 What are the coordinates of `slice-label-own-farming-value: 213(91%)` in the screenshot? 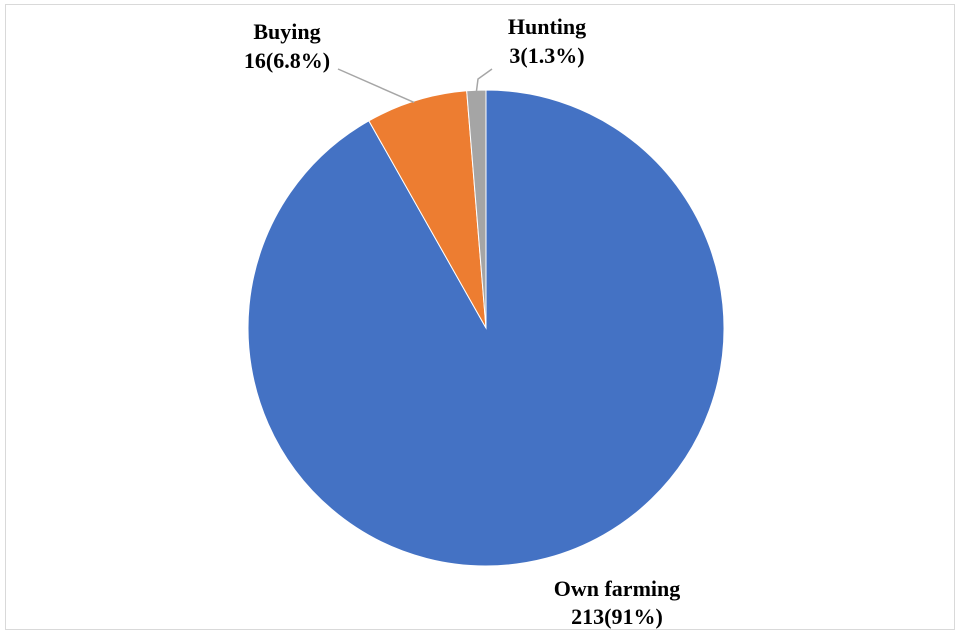 It's located at (617, 616).